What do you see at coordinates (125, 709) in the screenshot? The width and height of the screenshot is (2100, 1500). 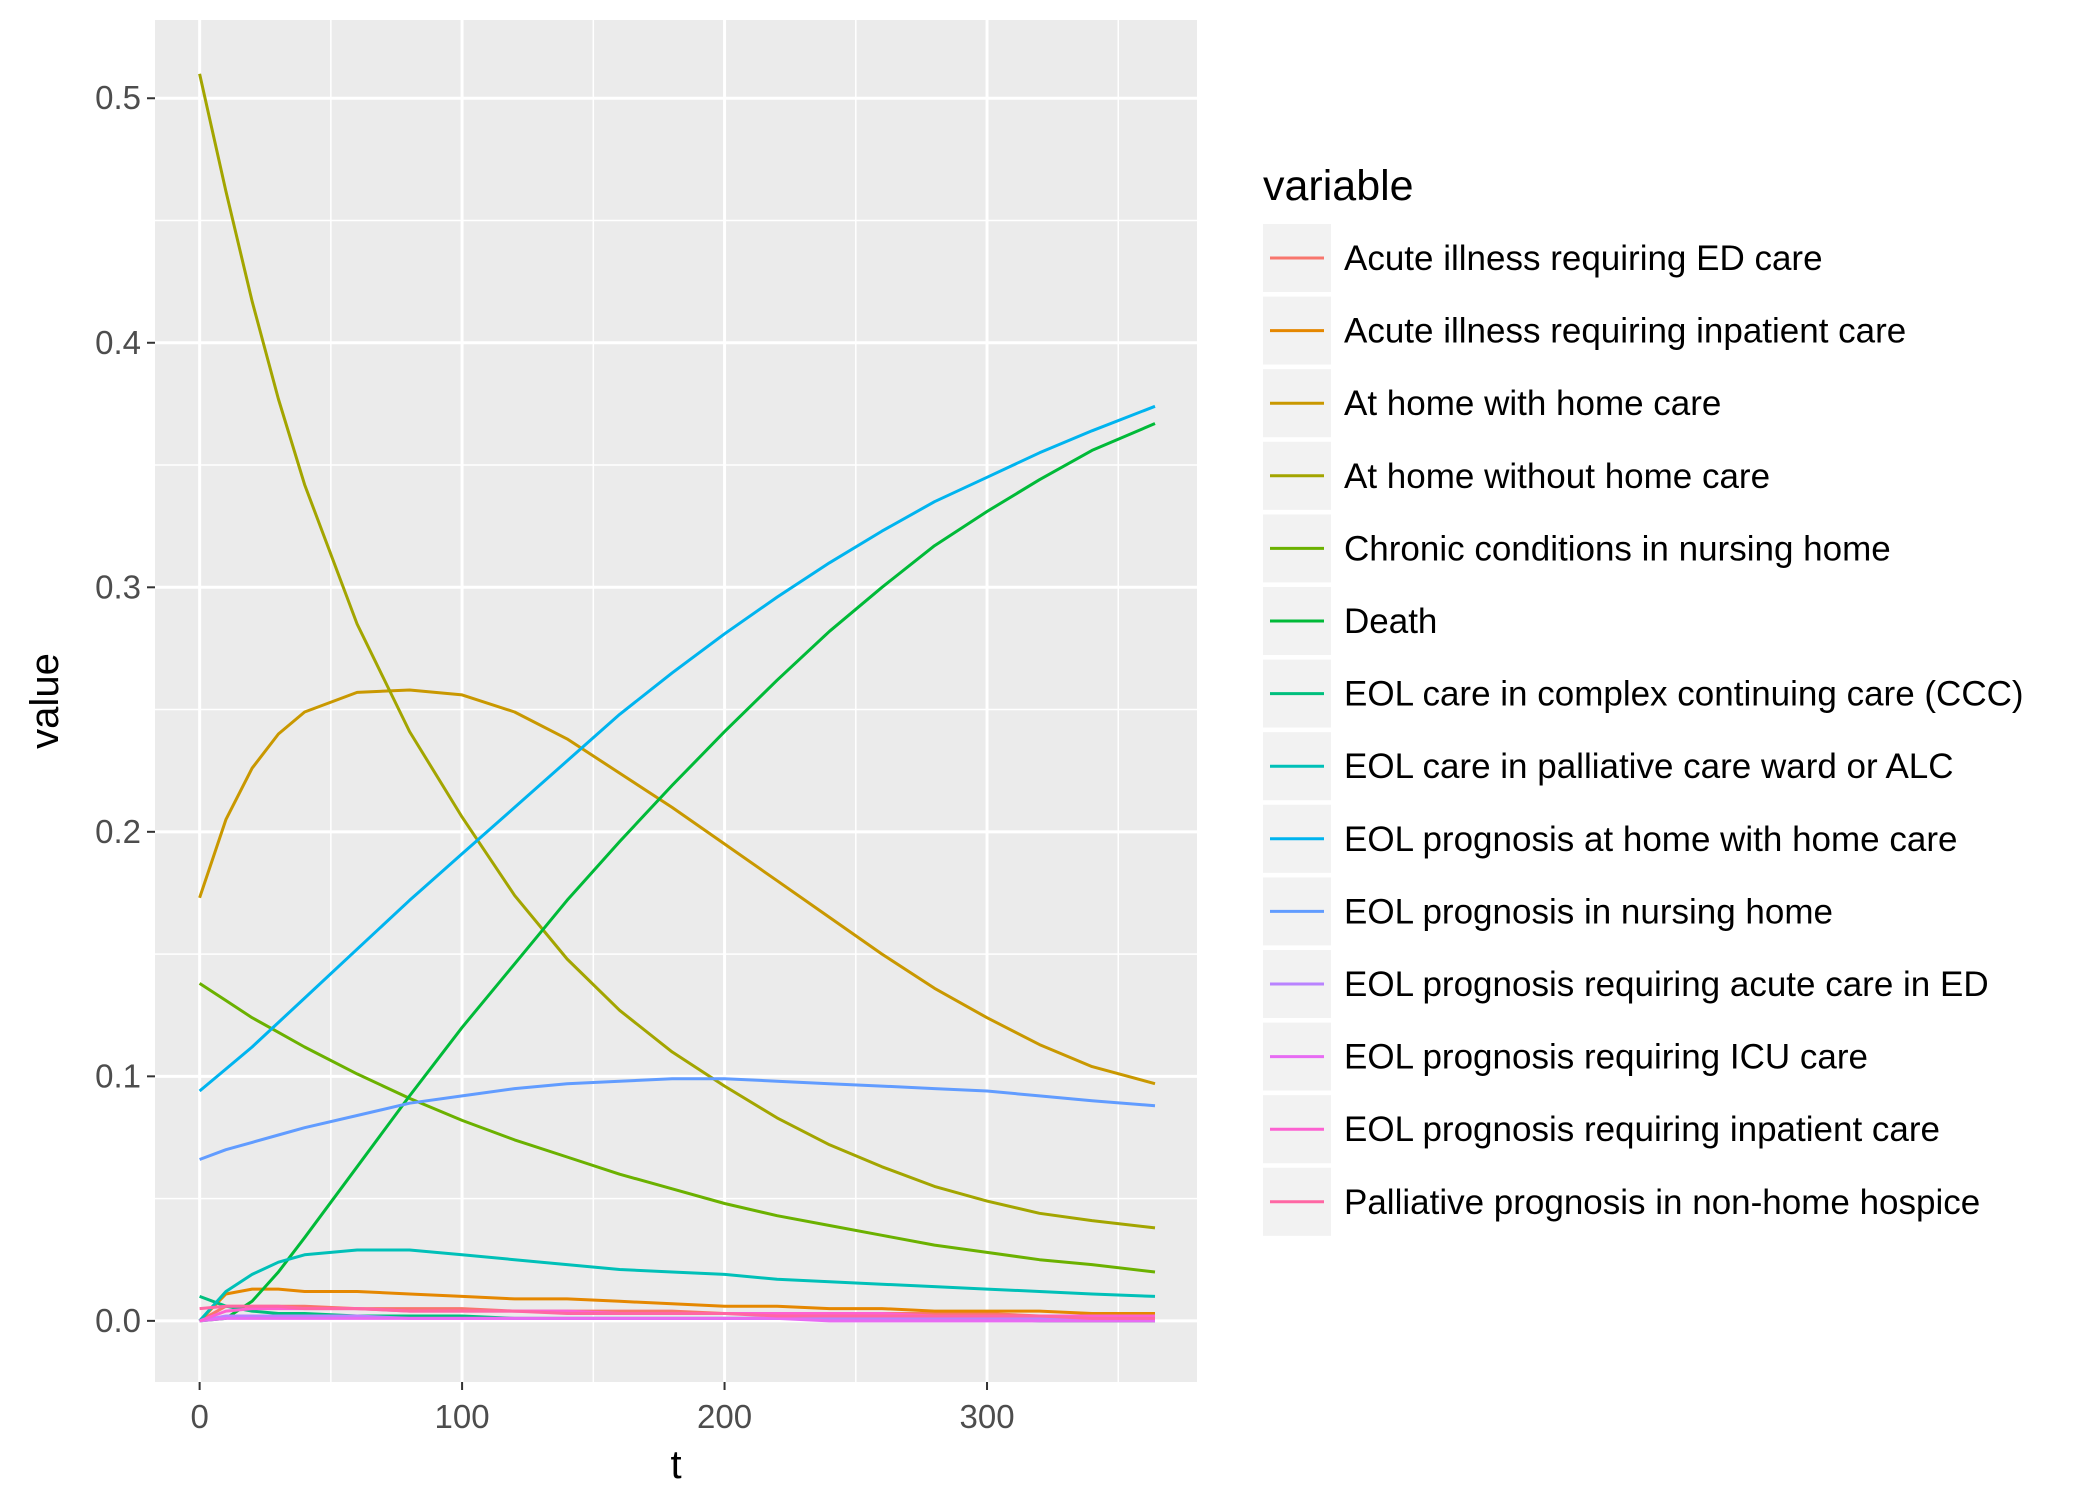 I see `y-axis-ticks: 0.0 0.1 0.2 0.3 0.4 0.5` at bounding box center [125, 709].